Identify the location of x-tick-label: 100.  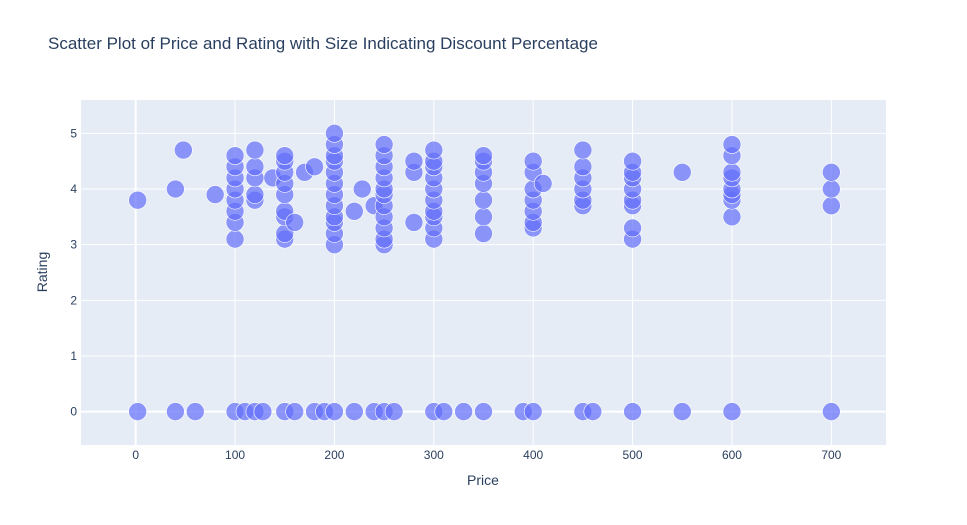
(235, 455).